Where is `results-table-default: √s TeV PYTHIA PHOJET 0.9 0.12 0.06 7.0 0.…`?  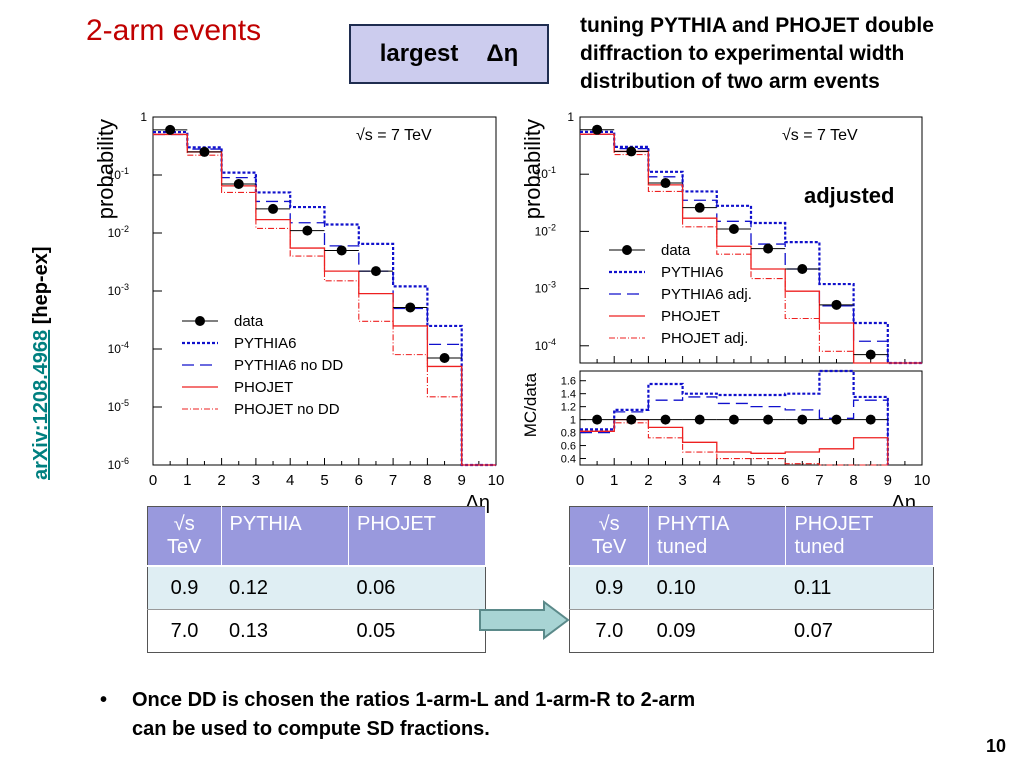 results-table-default: √s TeV PYTHIA PHOJET 0.9 0.12 0.06 7.0 0.… is located at coordinates (316, 579).